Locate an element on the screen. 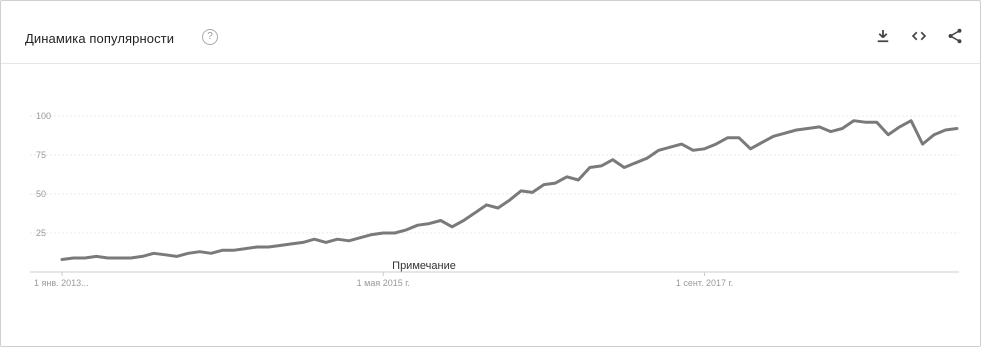  y-tick-label-50: 50 is located at coordinates (41, 194).